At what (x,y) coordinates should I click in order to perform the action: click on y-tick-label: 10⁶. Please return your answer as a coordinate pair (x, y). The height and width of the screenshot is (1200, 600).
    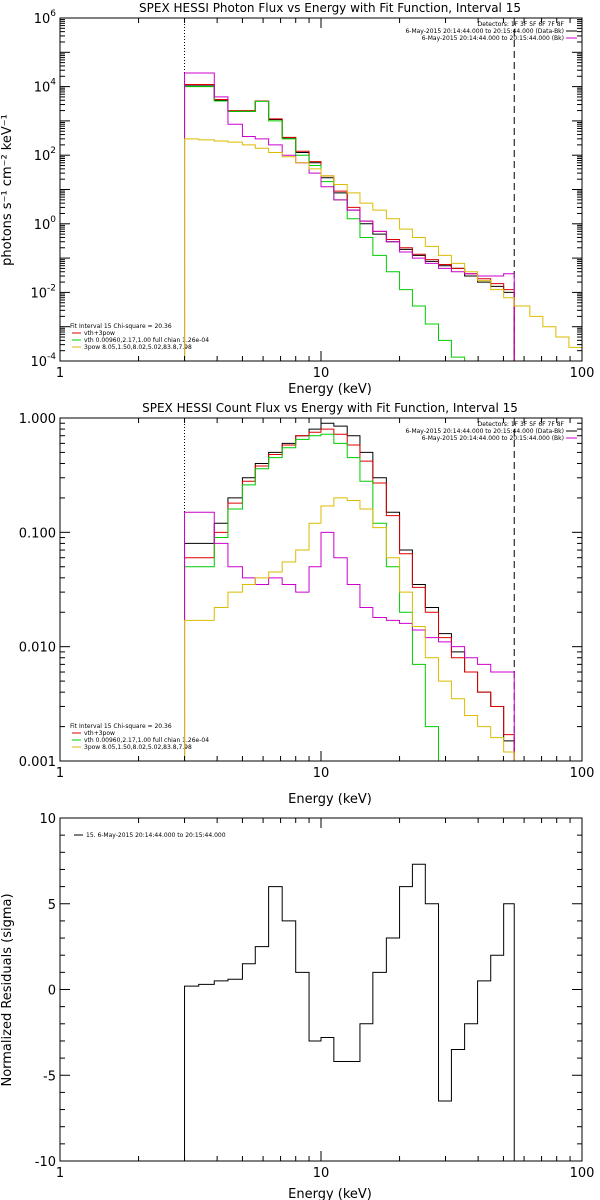
    Looking at the image, I should click on (45, 18).